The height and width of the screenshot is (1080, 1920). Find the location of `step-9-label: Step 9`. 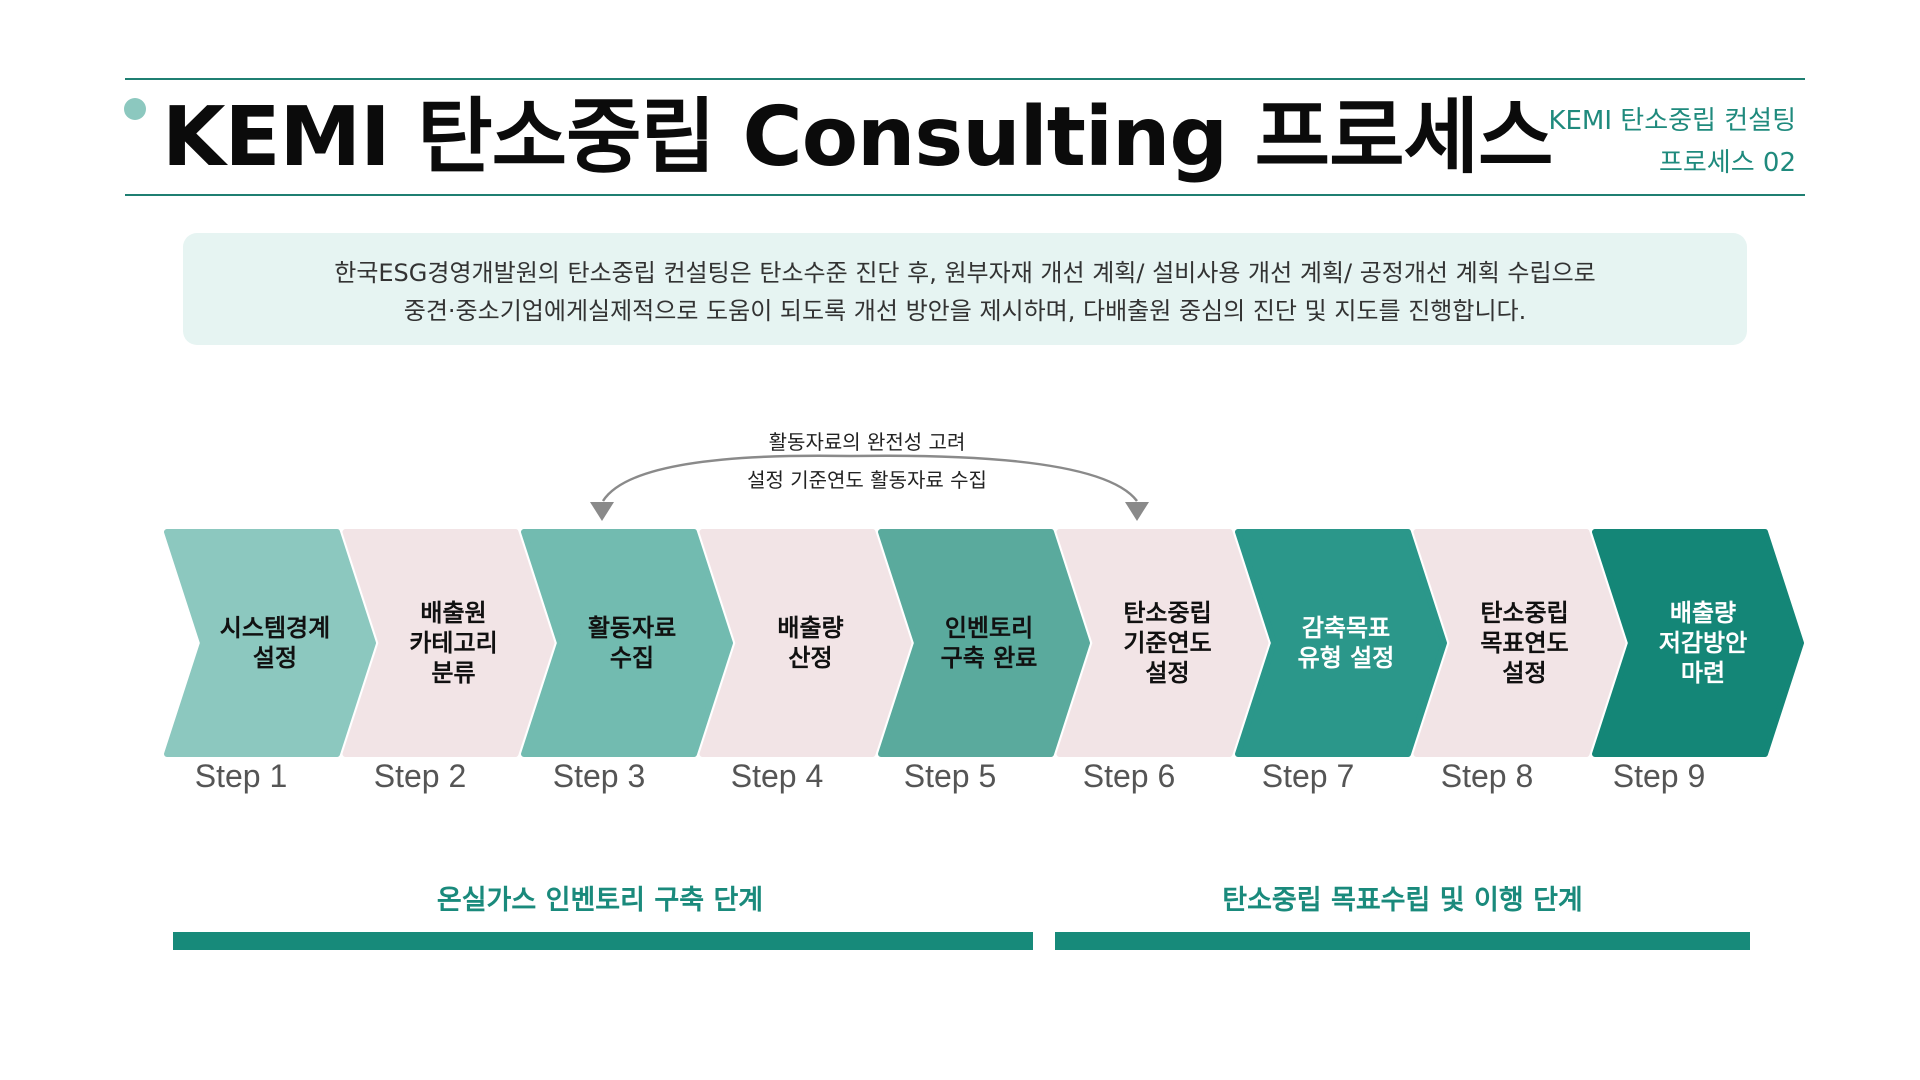

step-9-label: Step 9 is located at coordinates (1659, 776).